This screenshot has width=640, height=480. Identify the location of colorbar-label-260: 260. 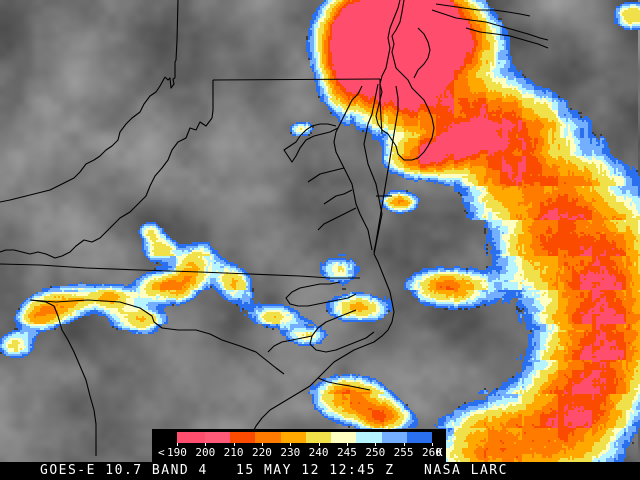
(432, 452).